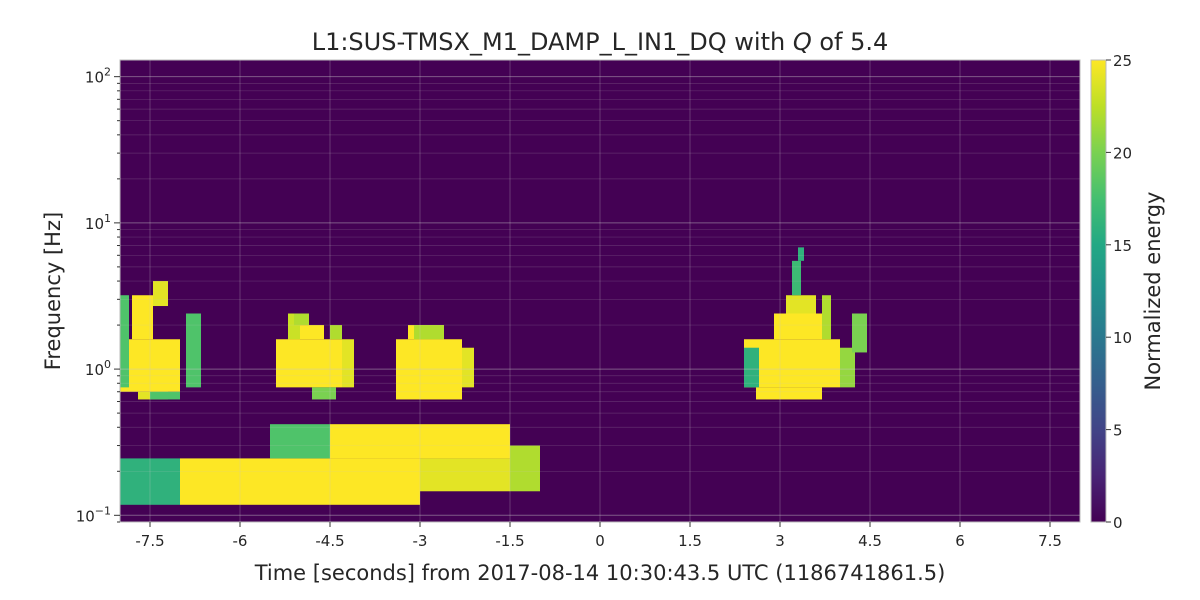 This screenshot has width=1200, height=600. I want to click on x-tick-label: 3, so click(780, 541).